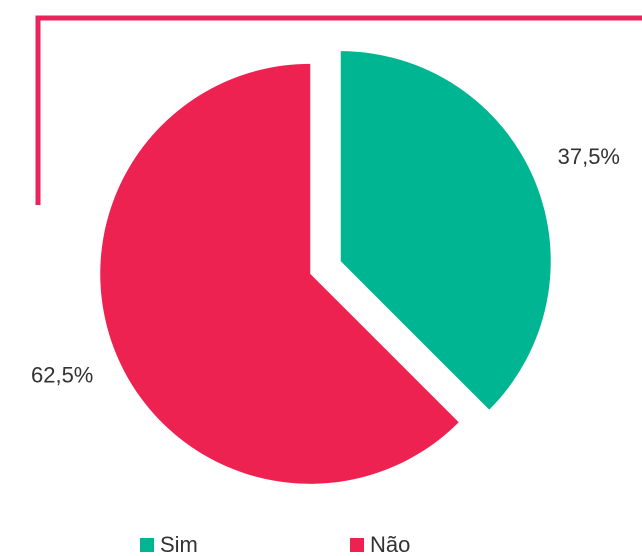  What do you see at coordinates (589, 156) in the screenshot?
I see `data-label: 37,5%` at bounding box center [589, 156].